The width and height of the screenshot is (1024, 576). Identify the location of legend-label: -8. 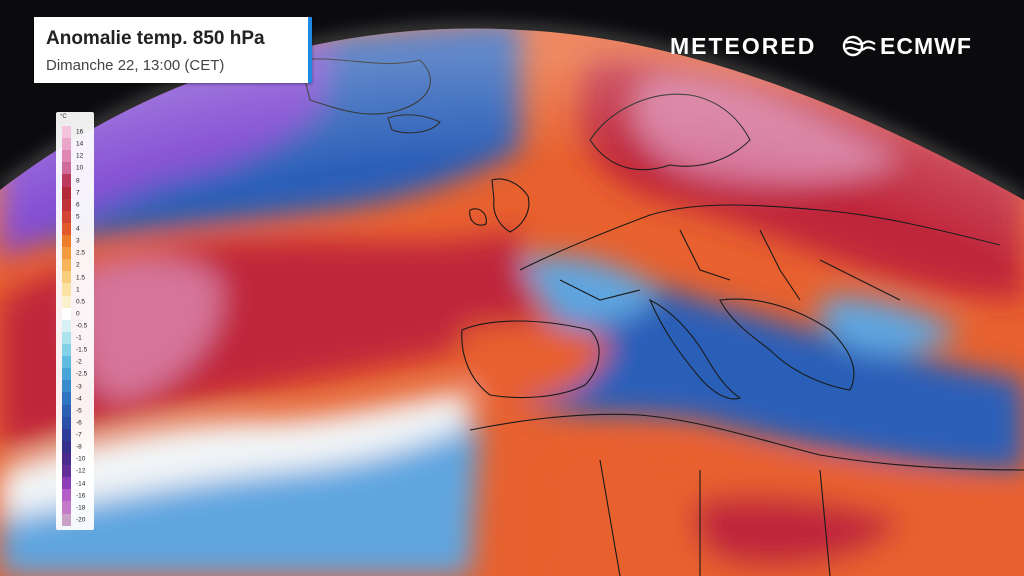
(79, 447).